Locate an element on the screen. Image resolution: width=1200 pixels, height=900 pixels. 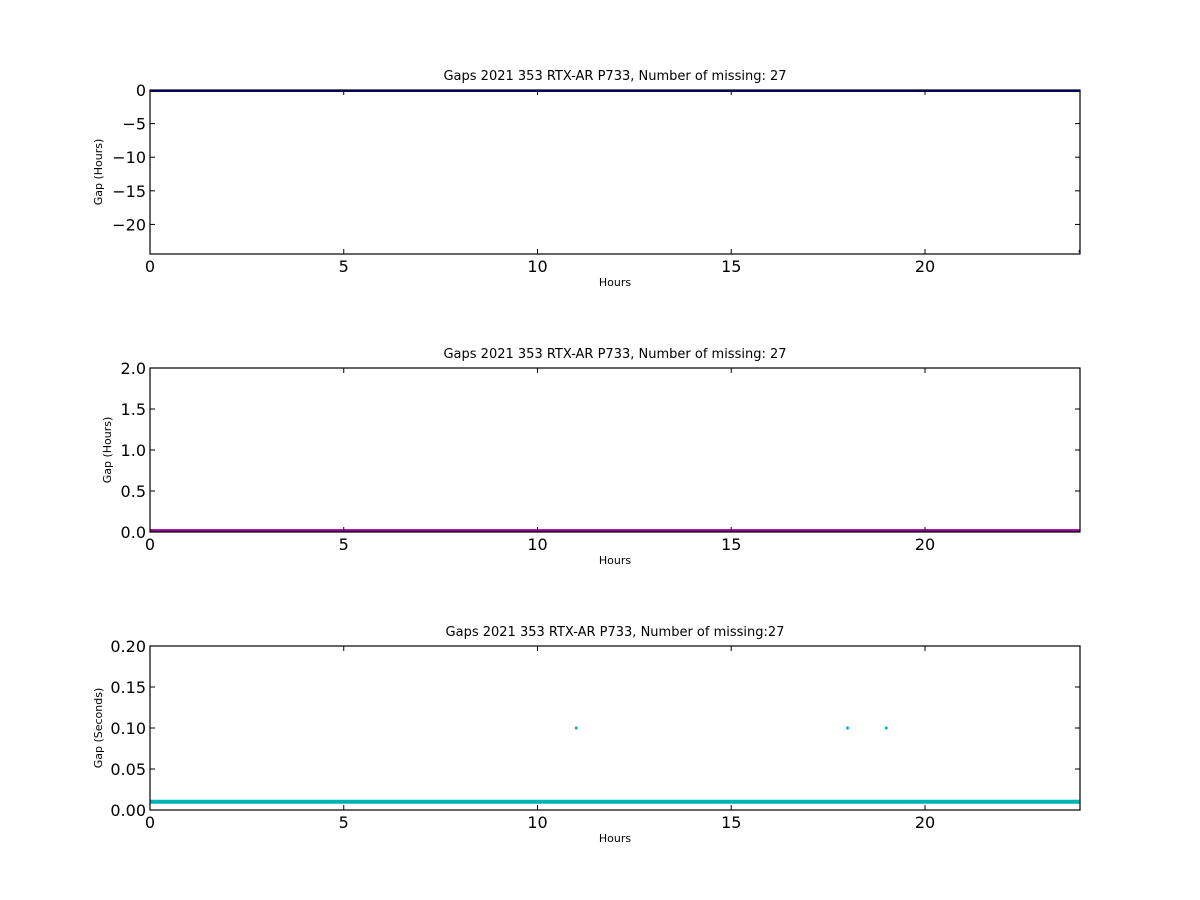
y-tick-label: 0.15 is located at coordinates (128, 687).